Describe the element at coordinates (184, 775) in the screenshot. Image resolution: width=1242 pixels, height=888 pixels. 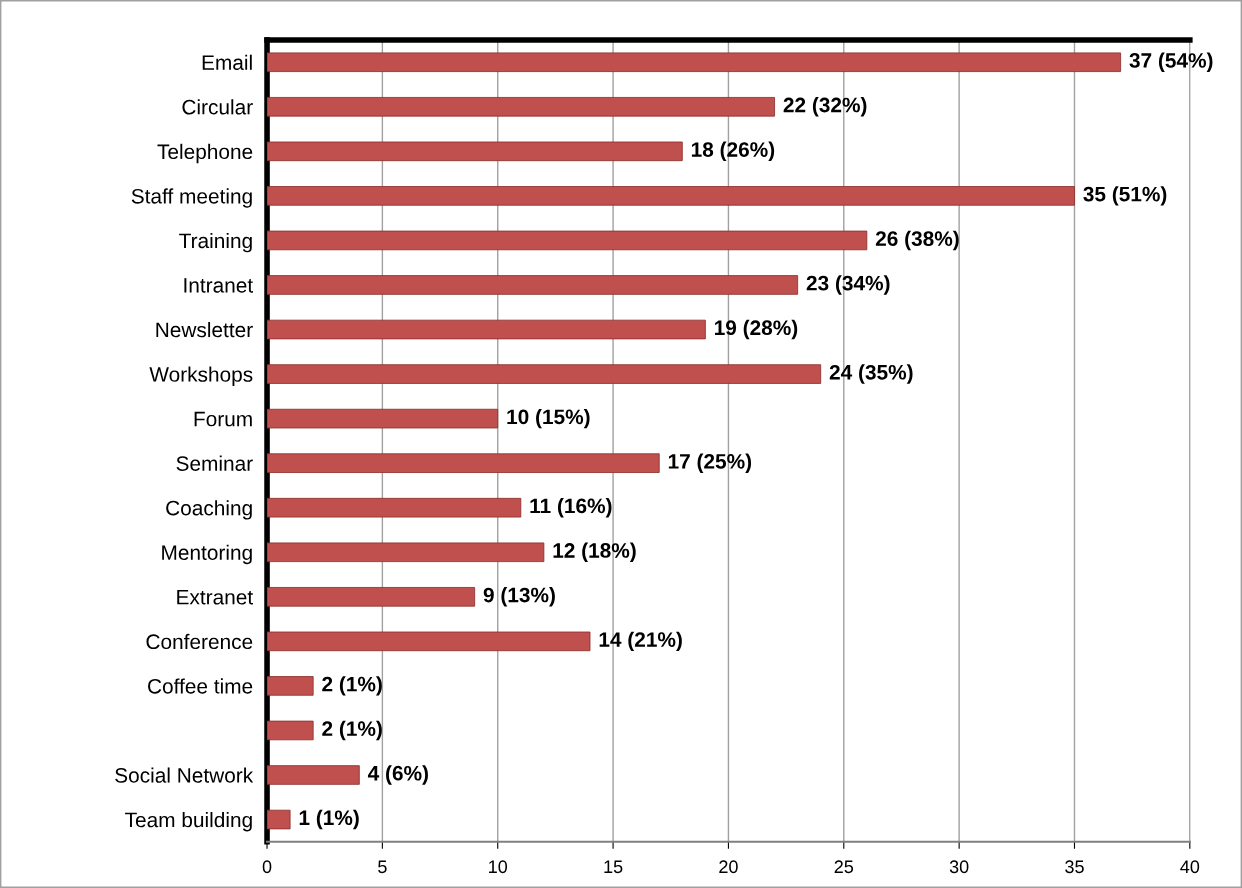
I see `y-tick-label: Social Network` at that location.